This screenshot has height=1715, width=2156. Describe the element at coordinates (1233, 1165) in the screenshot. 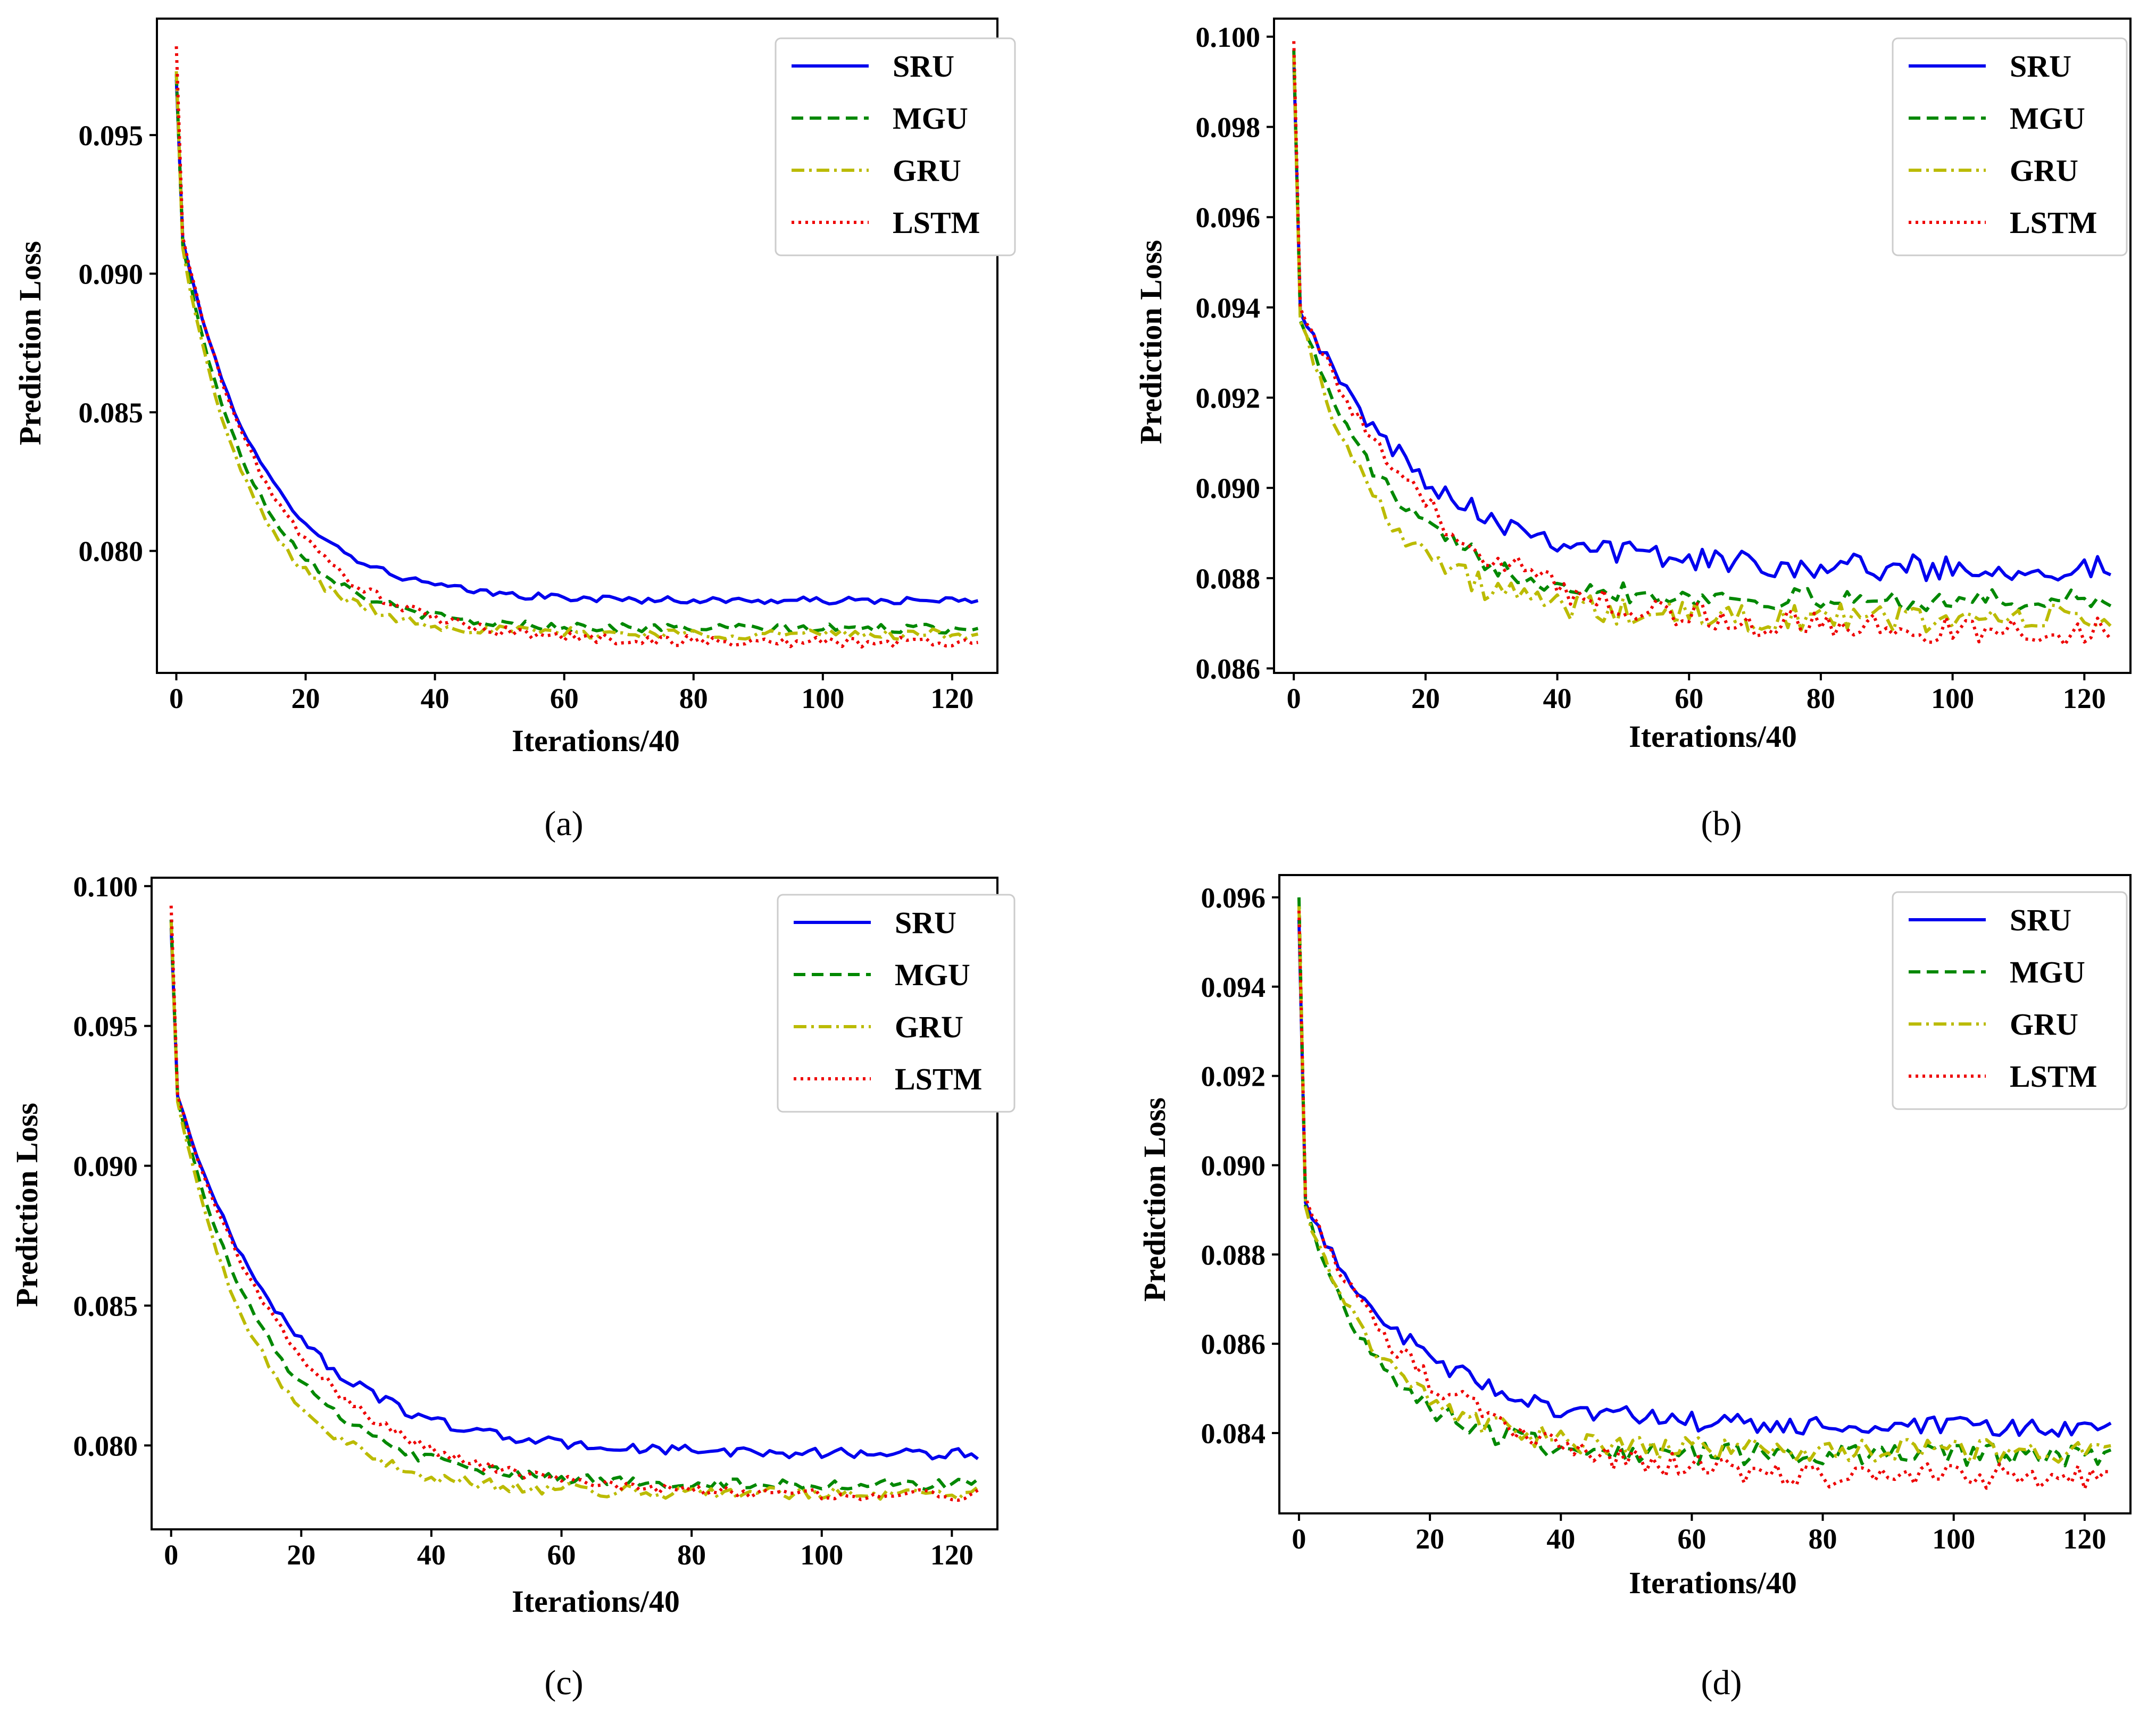

I see `ytick-label-d: 0.090` at that location.